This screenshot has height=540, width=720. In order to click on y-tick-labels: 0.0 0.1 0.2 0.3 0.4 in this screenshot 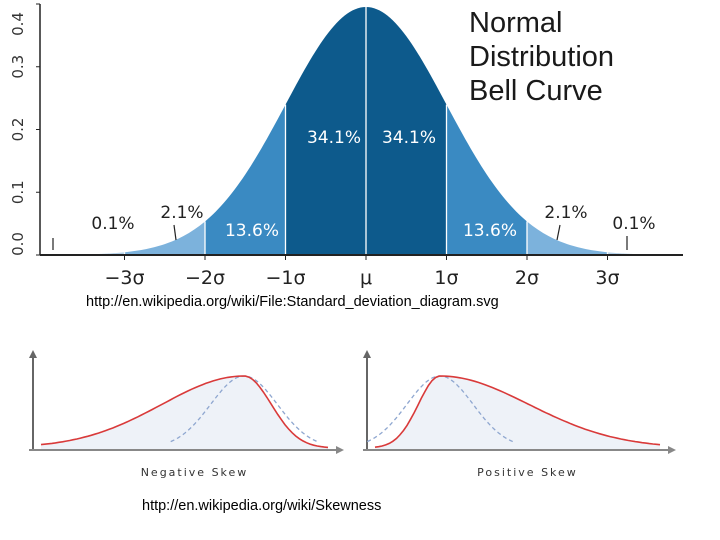, I will do `click(18, 134)`.